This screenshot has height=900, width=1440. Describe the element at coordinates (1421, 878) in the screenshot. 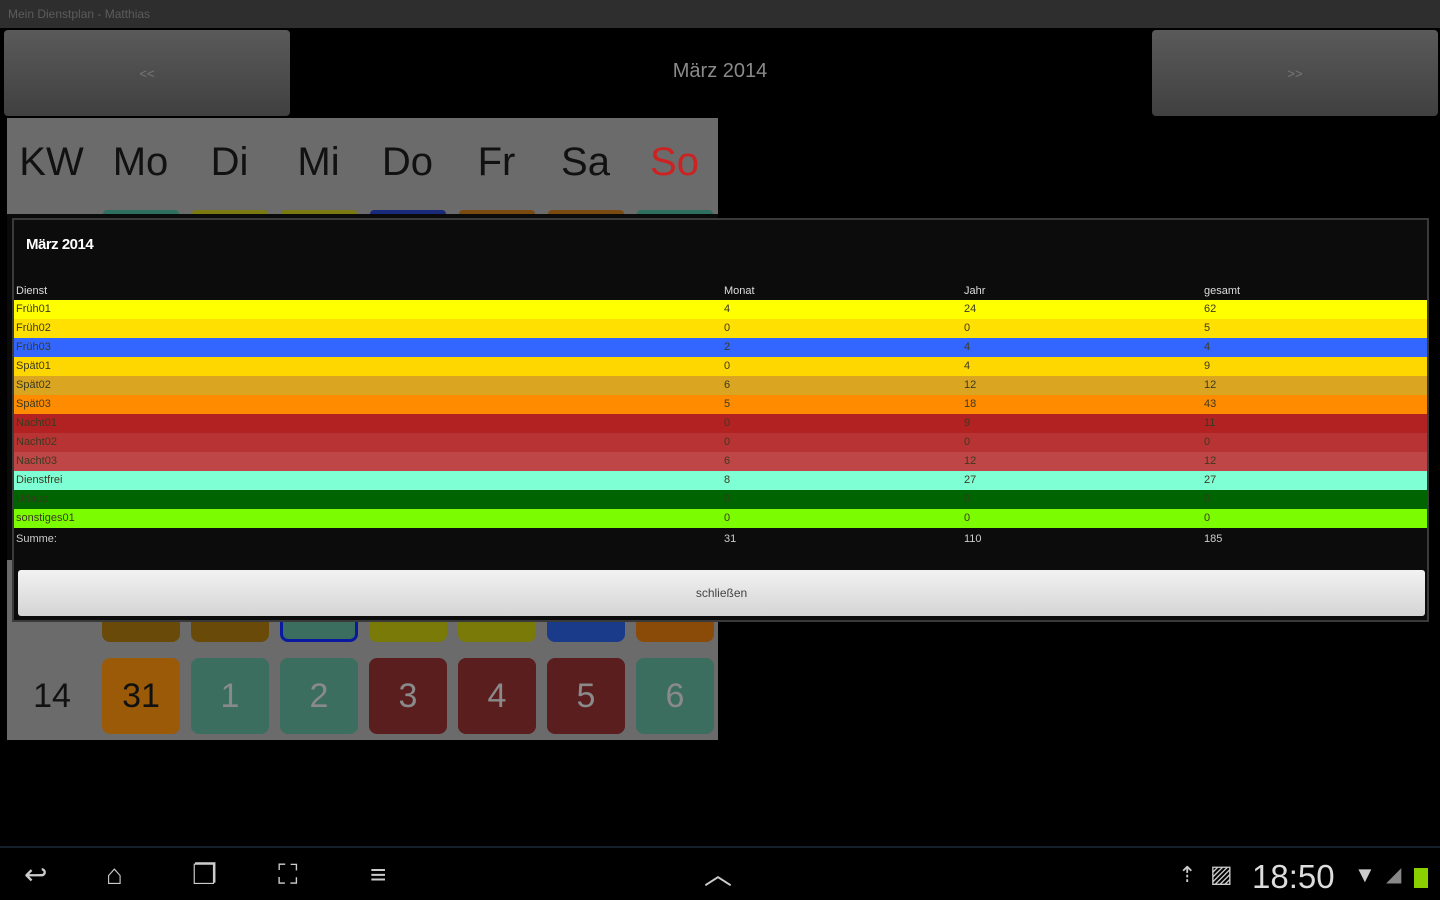

I see `battery-icon` at that location.